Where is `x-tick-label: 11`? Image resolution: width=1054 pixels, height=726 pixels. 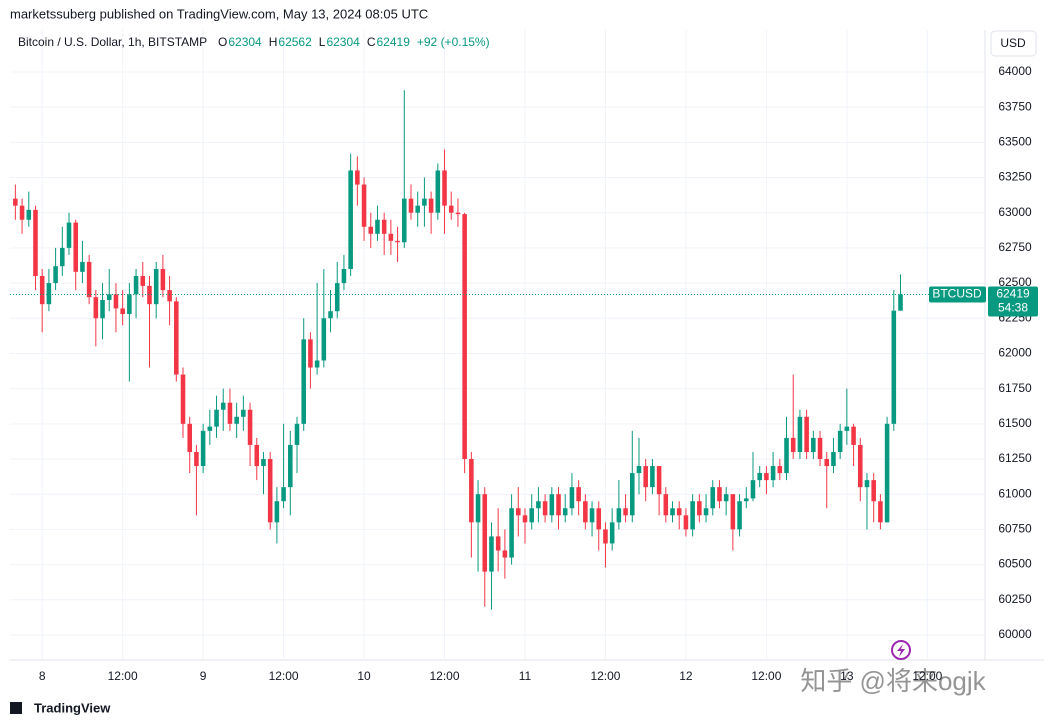 x-tick-label: 11 is located at coordinates (525, 676).